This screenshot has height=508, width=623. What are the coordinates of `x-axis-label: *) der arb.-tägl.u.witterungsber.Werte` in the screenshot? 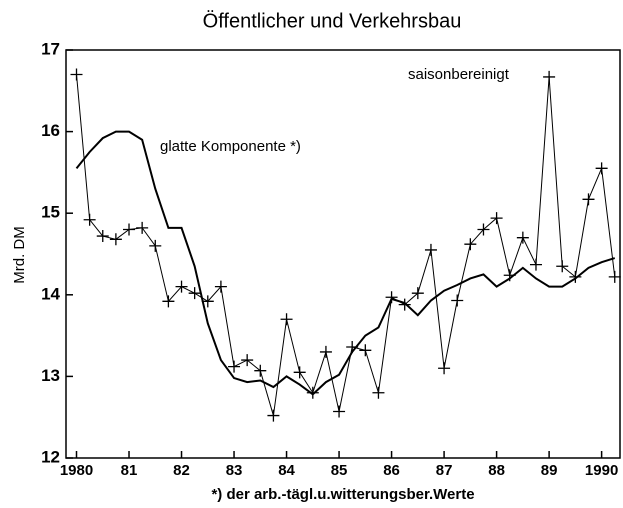 It's located at (342, 494).